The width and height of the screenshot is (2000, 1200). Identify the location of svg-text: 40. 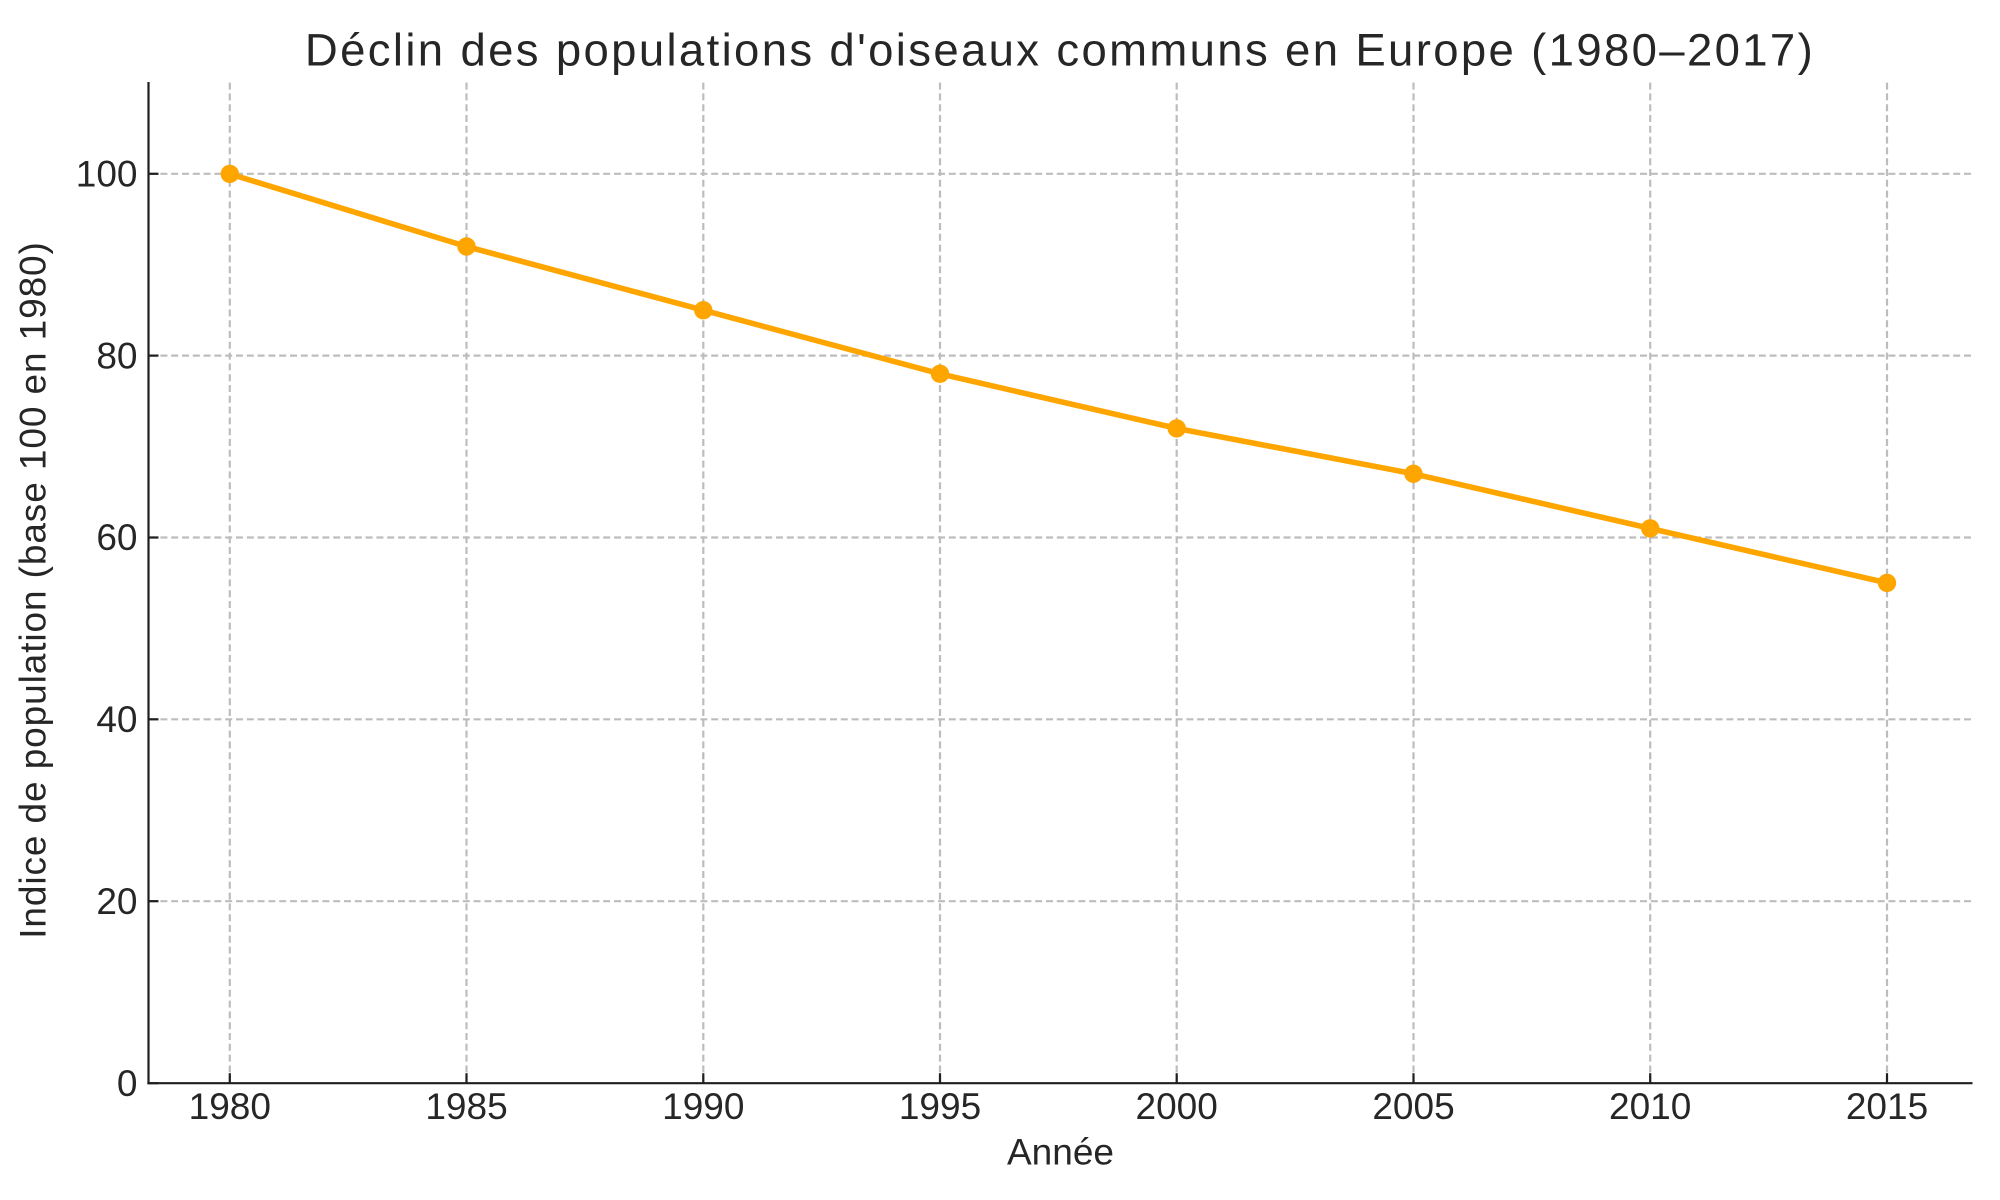
(116, 719).